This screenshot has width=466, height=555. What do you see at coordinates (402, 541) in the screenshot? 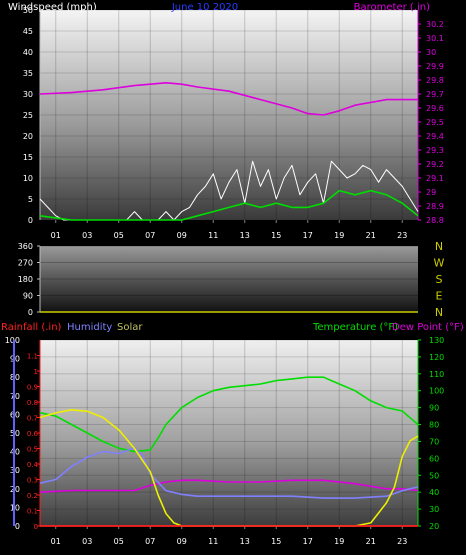
I see `temp-xtick-label: 23` at bounding box center [402, 541].